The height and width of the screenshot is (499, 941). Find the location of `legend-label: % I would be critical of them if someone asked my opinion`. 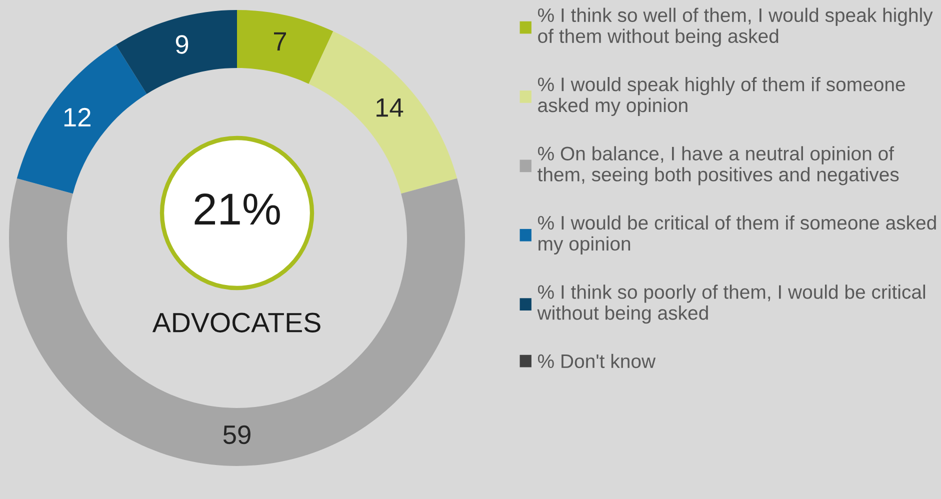

legend-label: % I would be critical of them if someone asked my opinion is located at coordinates (737, 234).